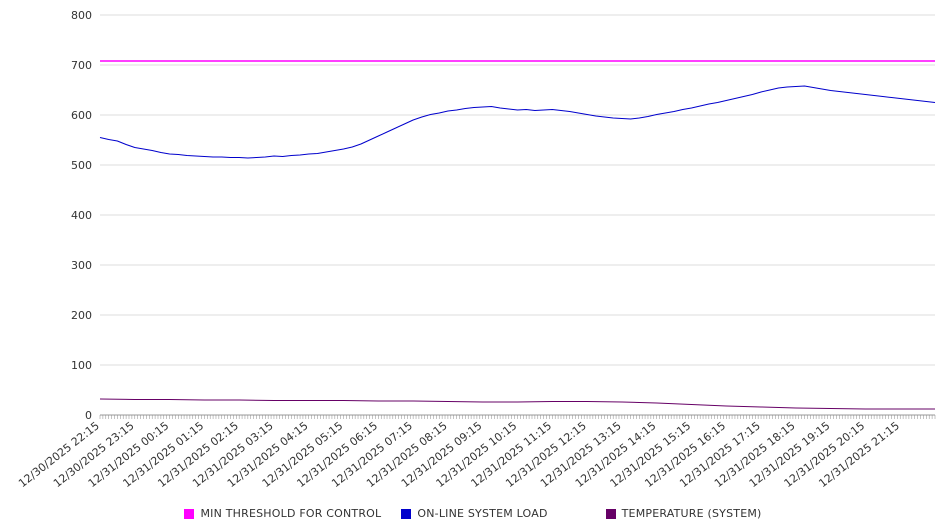 The height and width of the screenshot is (526, 946). What do you see at coordinates (81, 315) in the screenshot?
I see `y-axis-tick-label: 200` at bounding box center [81, 315].